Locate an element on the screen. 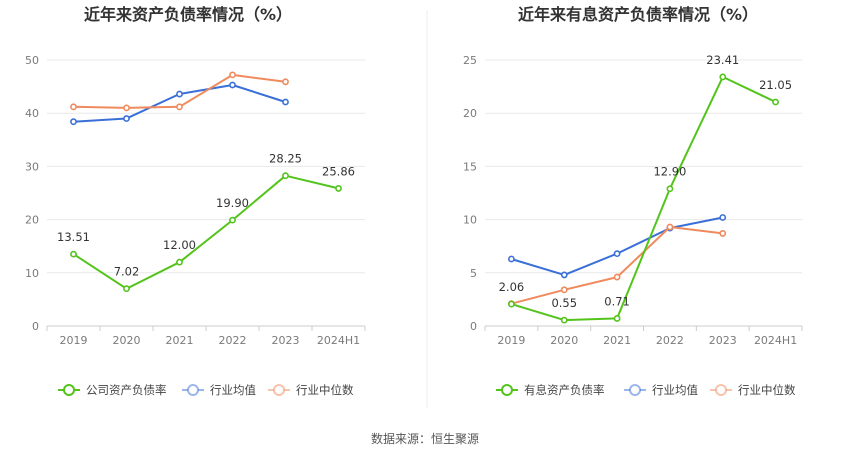  data-label: 19.90 is located at coordinates (232, 203).